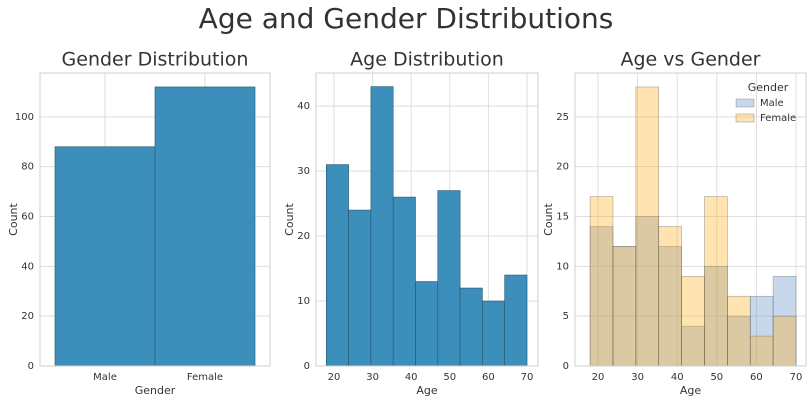  What do you see at coordinates (772, 103) in the screenshot?
I see `legend-label: Male` at bounding box center [772, 103].